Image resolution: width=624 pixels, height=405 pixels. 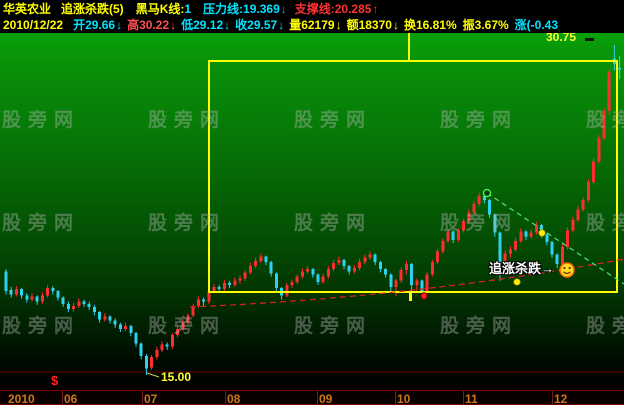 I want to click on buy-signal-marker: $, so click(x=55, y=380).